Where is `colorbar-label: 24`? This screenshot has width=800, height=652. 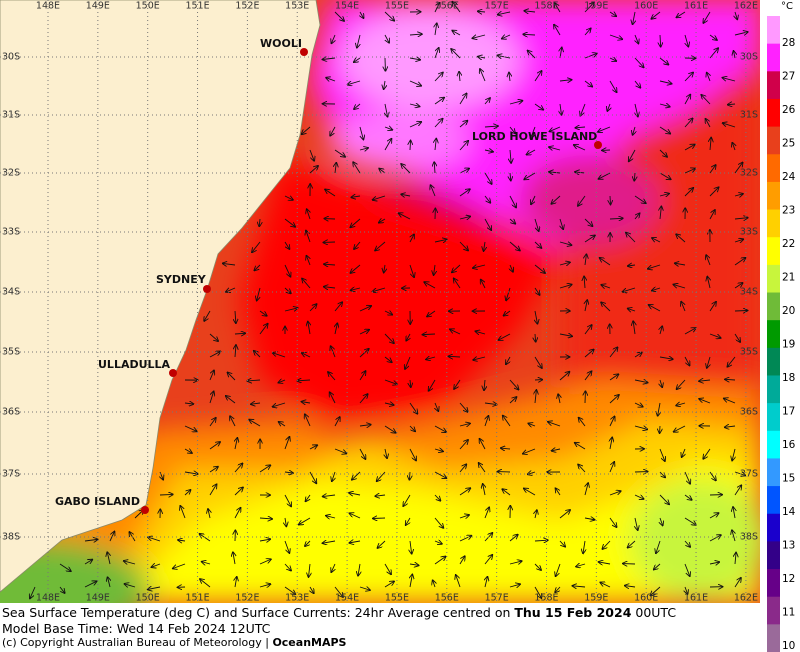
colorbar-label: 24 is located at coordinates (789, 177).